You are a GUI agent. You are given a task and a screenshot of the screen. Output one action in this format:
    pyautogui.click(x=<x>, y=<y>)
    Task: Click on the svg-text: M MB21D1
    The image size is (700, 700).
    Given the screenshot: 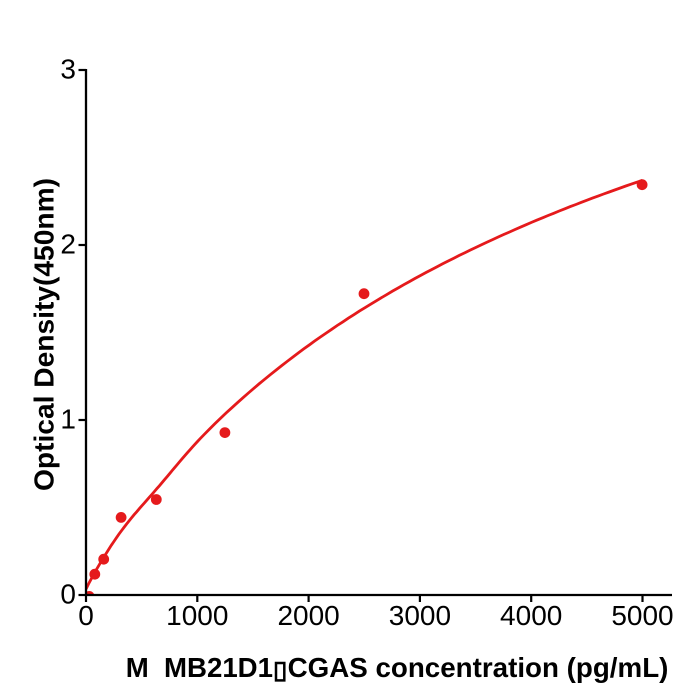 What is the action you would take?
    pyautogui.click(x=199, y=667)
    